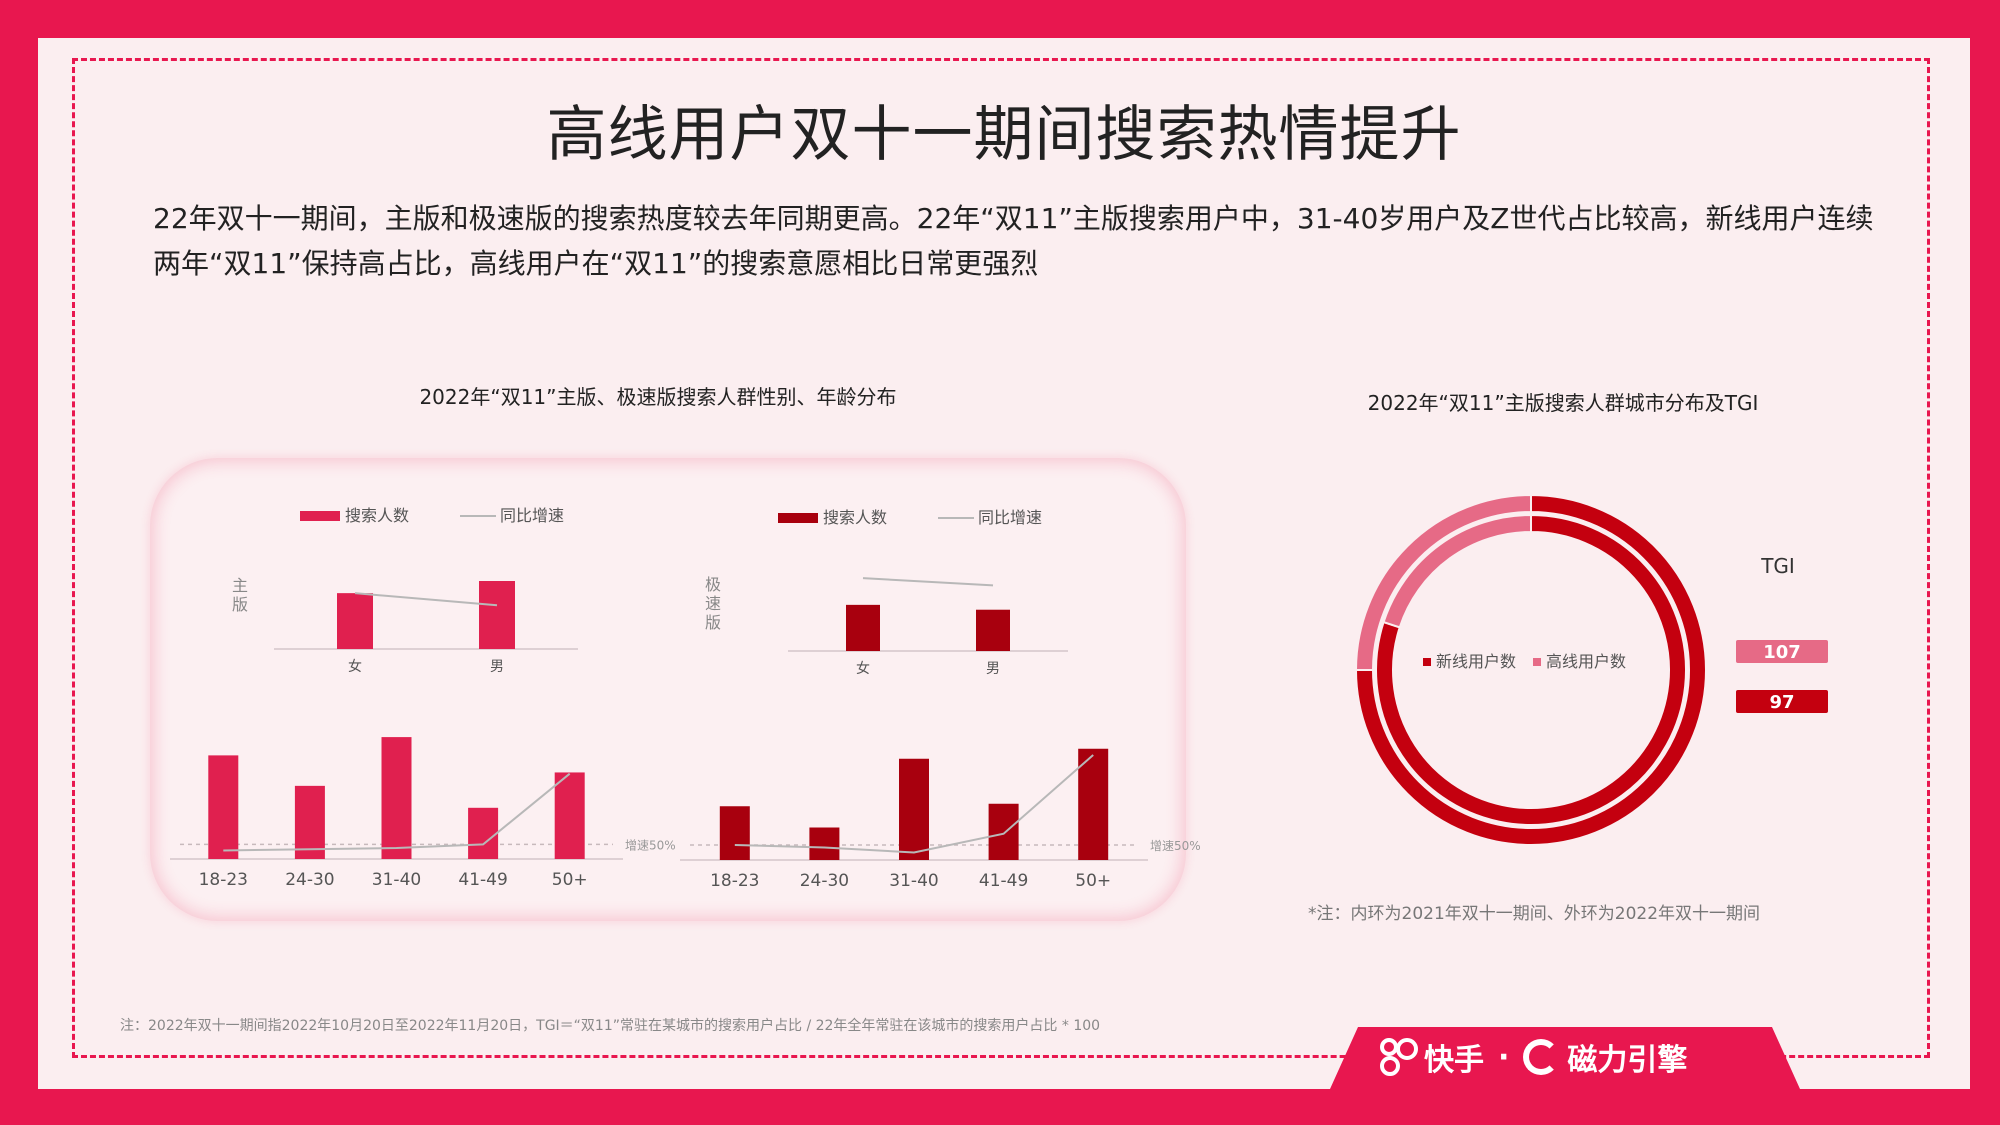 This screenshot has height=1125, width=2000. I want to click on main-age-tick-label: 50+, so click(570, 880).